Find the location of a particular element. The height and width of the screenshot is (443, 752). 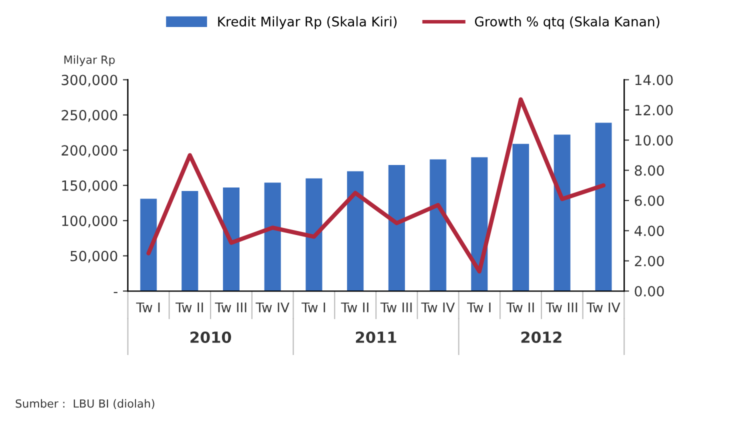

y2-tick-label: 6.00 is located at coordinates (649, 200).